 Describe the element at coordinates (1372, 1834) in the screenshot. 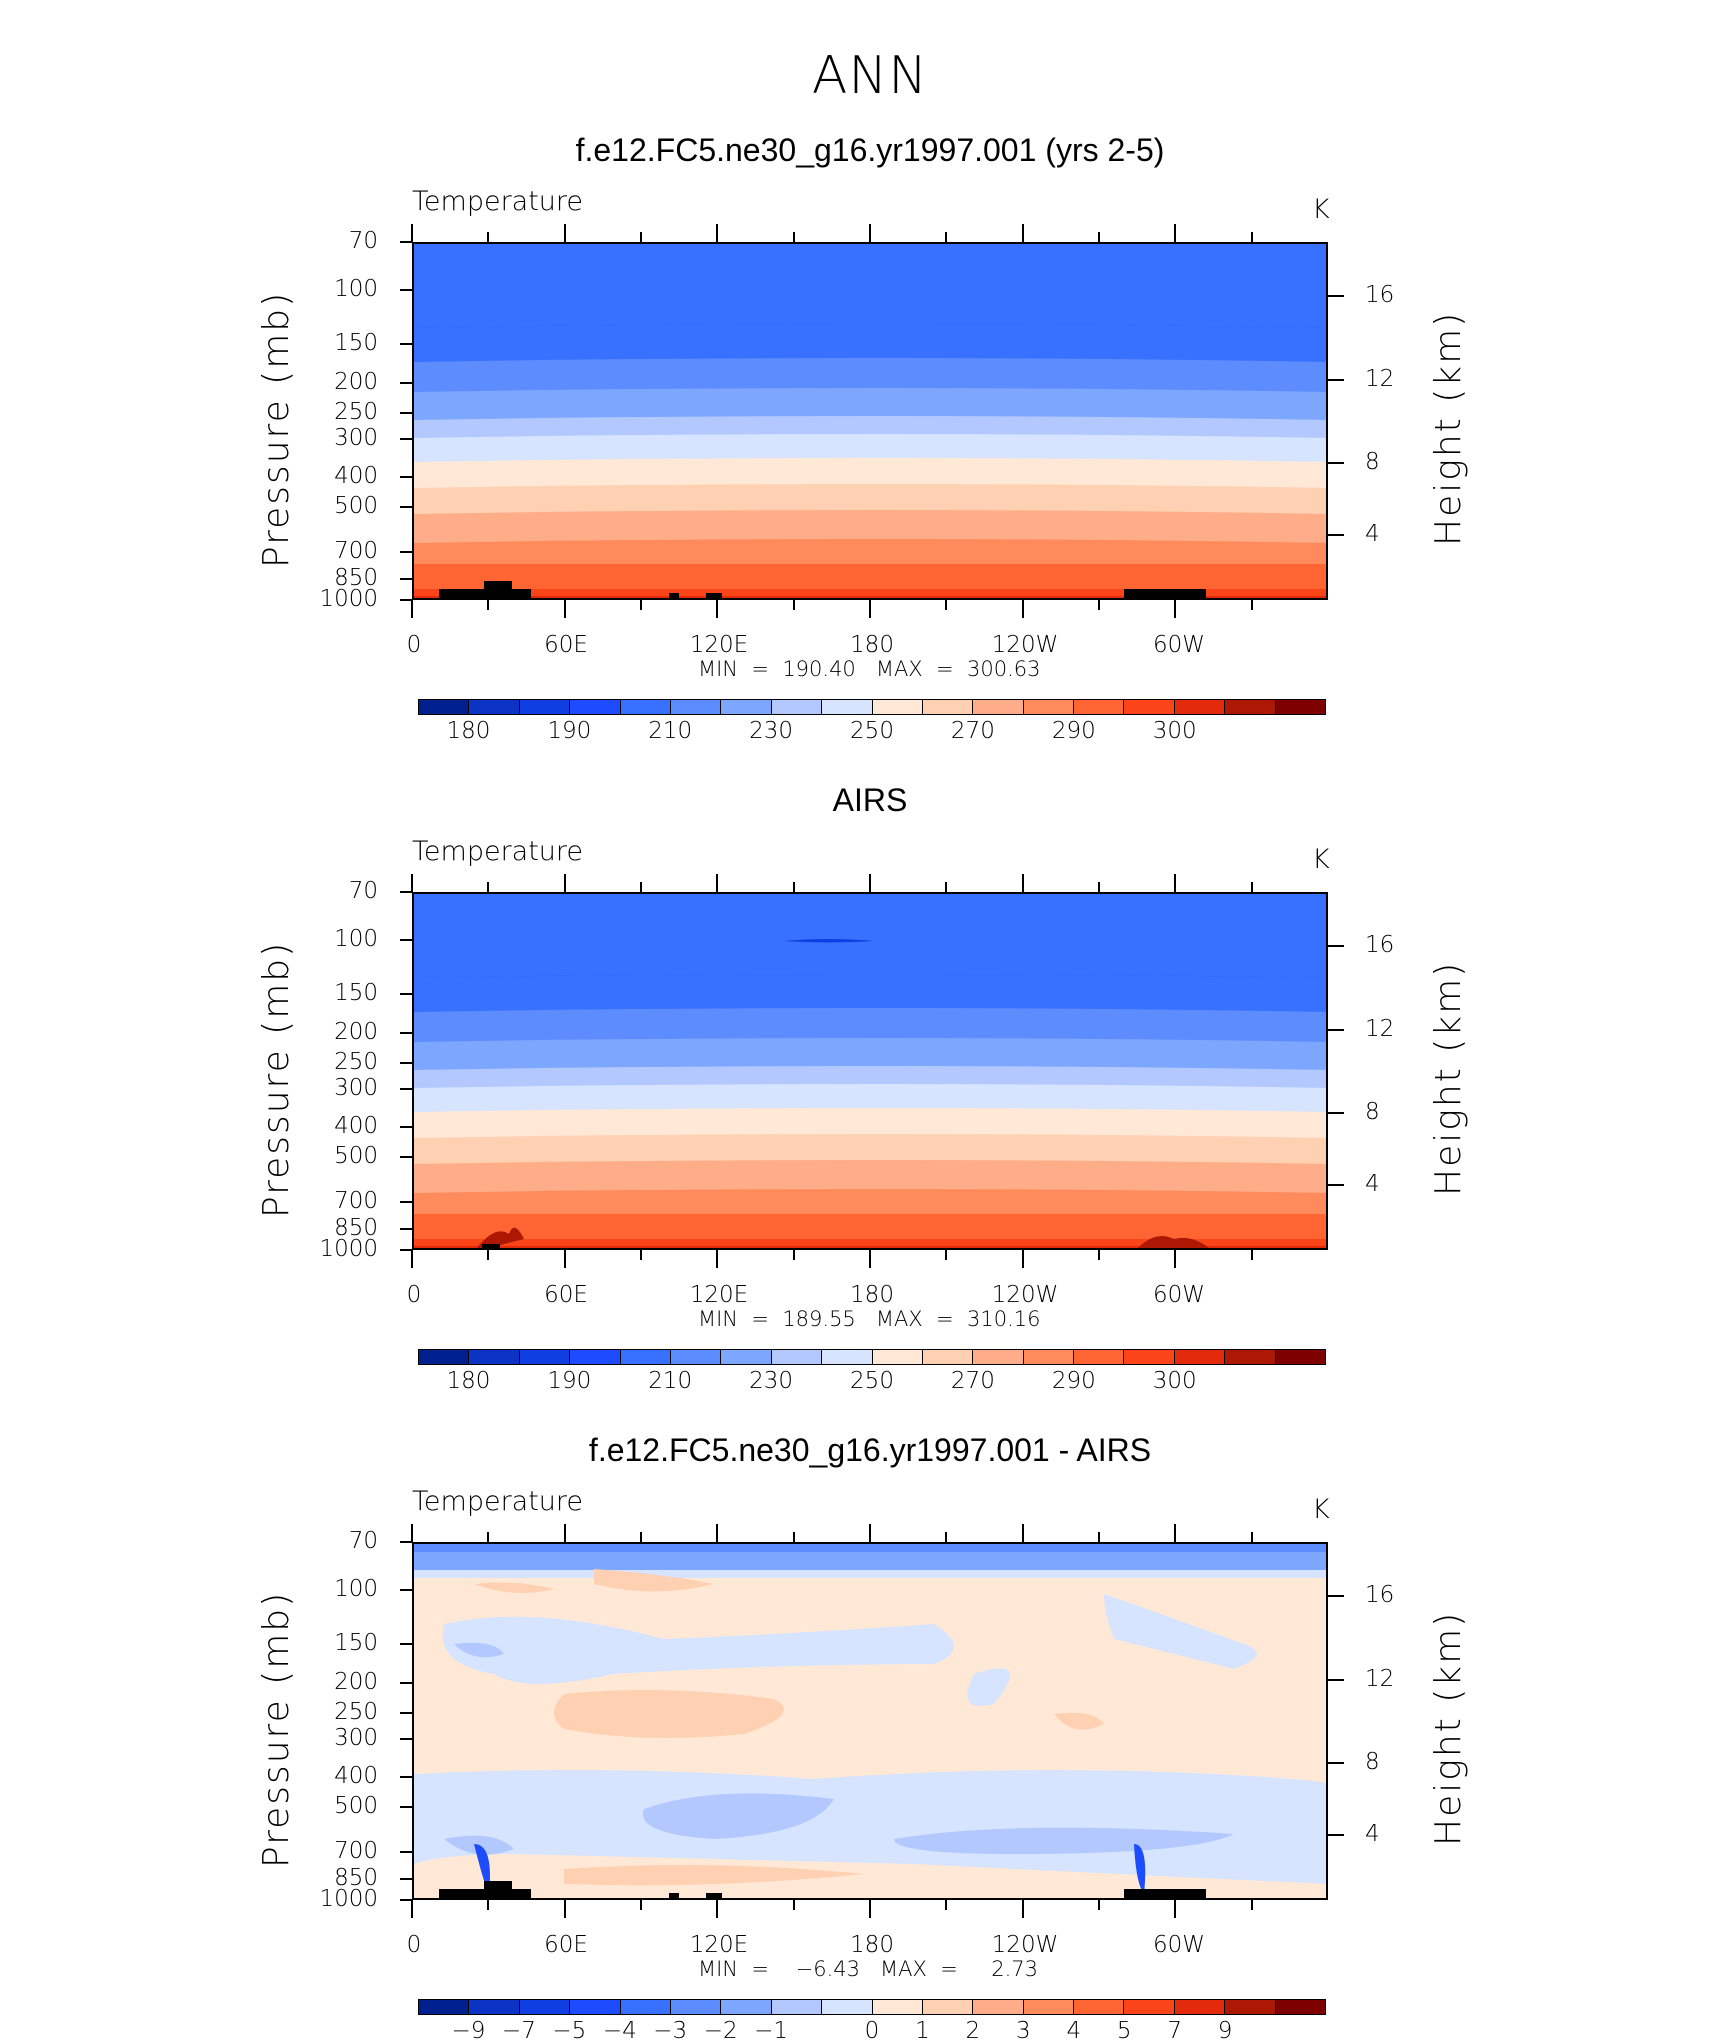

I see `height-tick-label: 4` at that location.